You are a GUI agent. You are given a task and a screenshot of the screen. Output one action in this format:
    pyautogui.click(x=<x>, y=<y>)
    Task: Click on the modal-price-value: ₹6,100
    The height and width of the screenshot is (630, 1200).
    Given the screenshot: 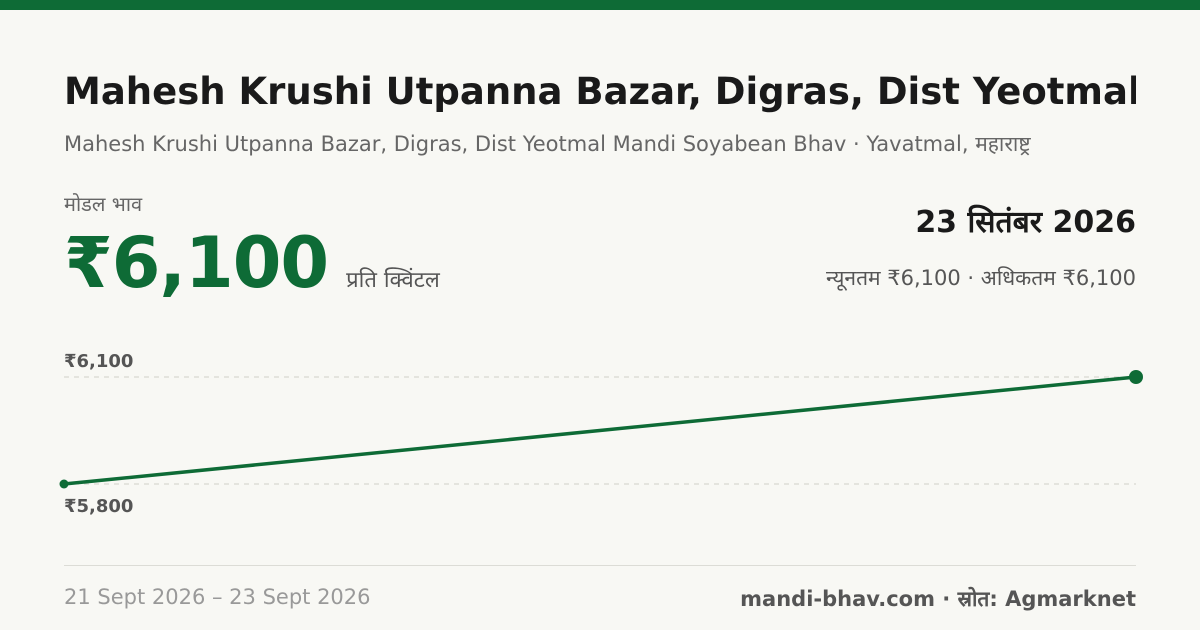 What is the action you would take?
    pyautogui.click(x=196, y=263)
    